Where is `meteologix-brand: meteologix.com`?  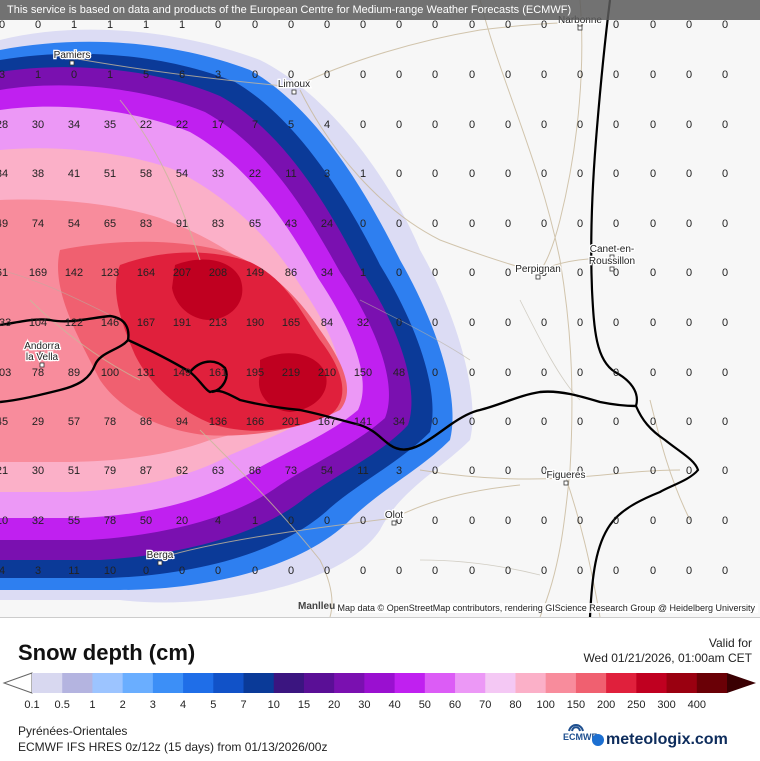 meteologix-brand: meteologix.com is located at coordinates (667, 739).